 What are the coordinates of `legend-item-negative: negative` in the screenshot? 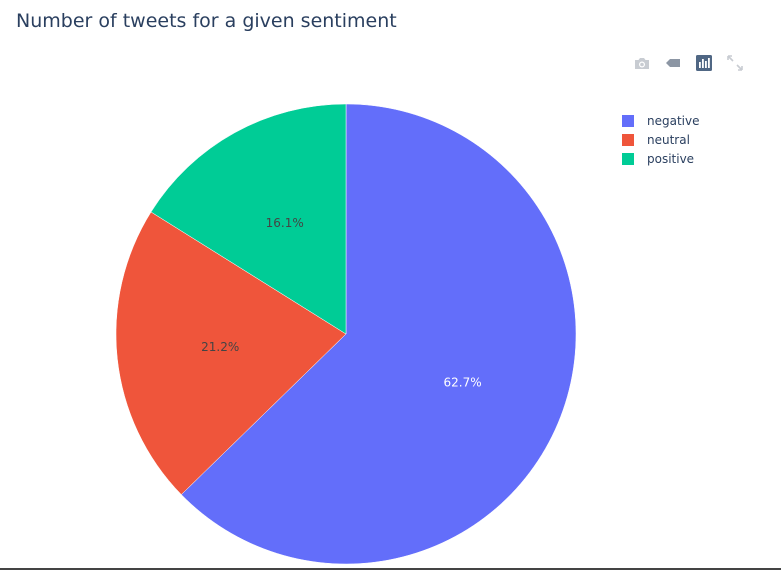 It's located at (660, 120).